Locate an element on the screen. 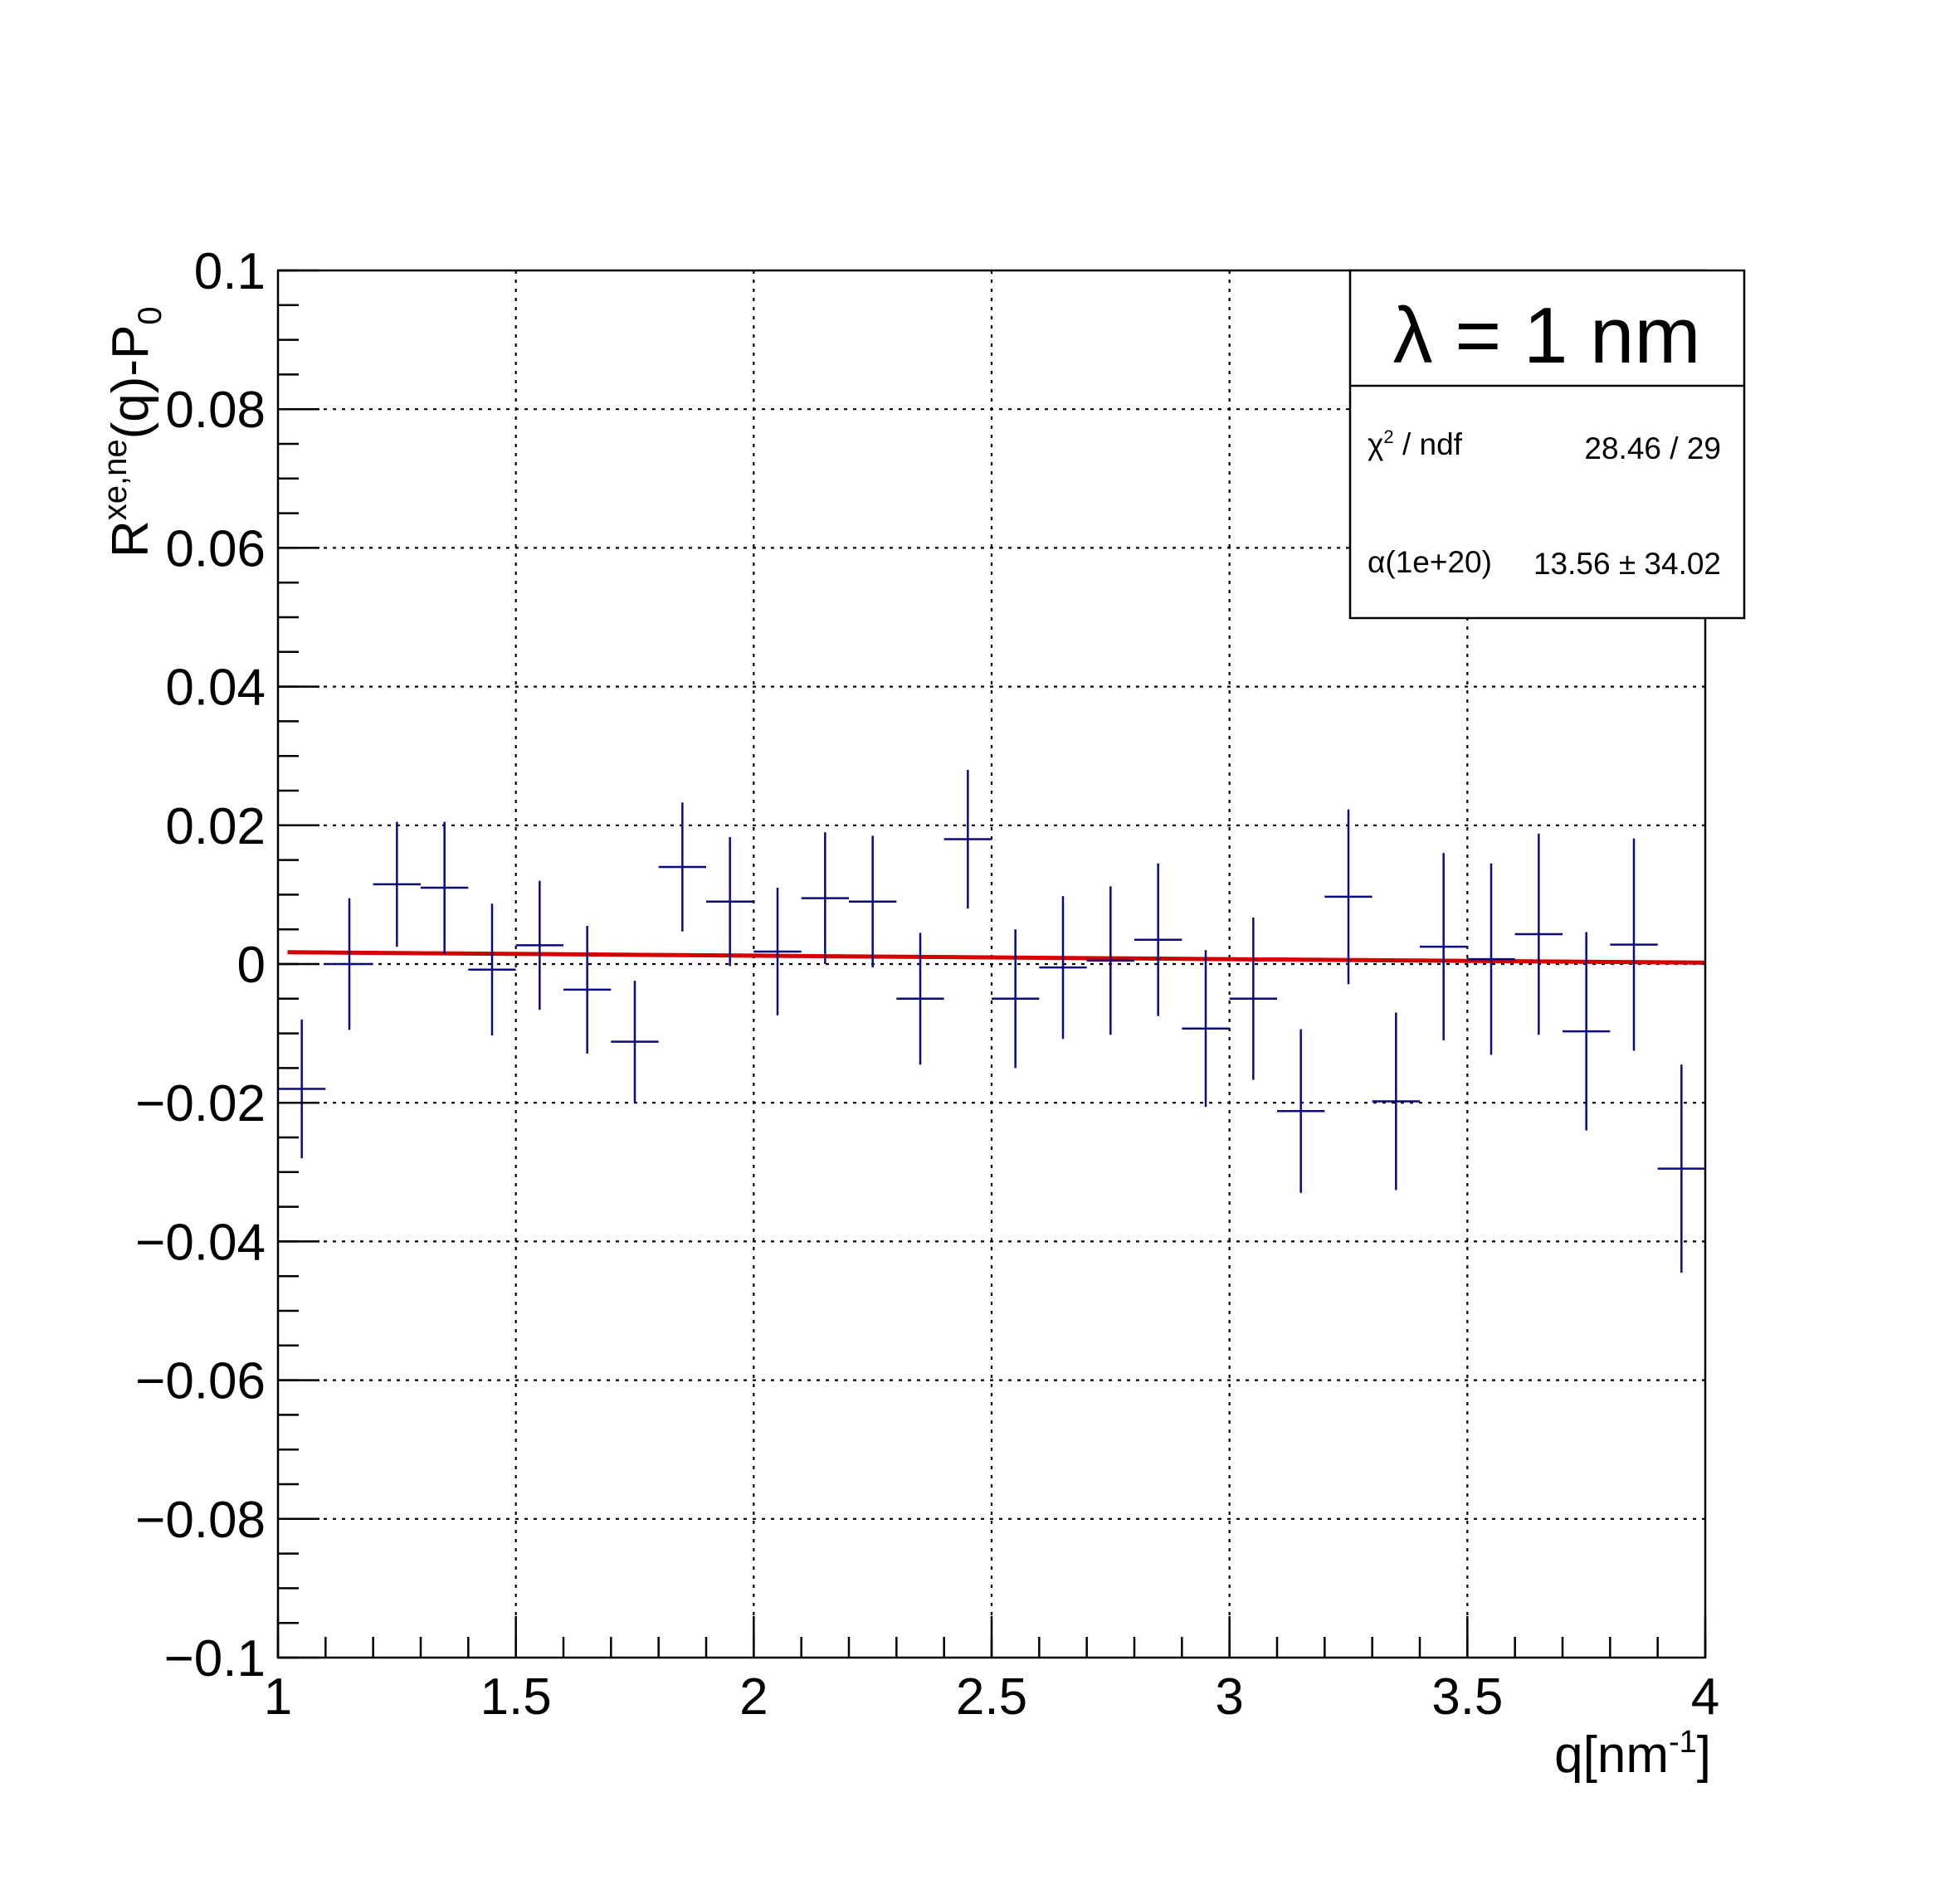  x-tick-label: 3.5 is located at coordinates (1467, 1697).